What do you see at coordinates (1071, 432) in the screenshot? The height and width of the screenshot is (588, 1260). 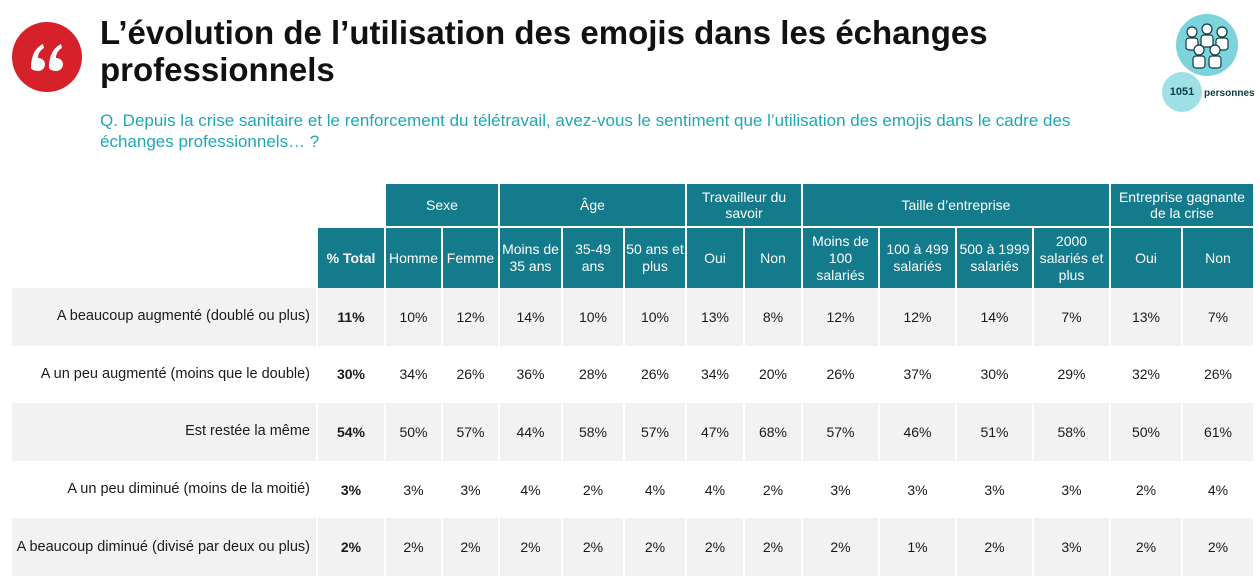 I see `table-cell: 58%` at bounding box center [1071, 432].